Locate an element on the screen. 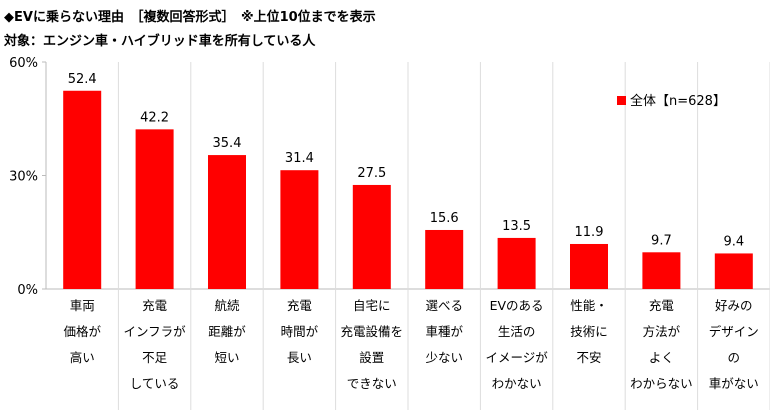  y-tick-label: 30% is located at coordinates (23, 177).